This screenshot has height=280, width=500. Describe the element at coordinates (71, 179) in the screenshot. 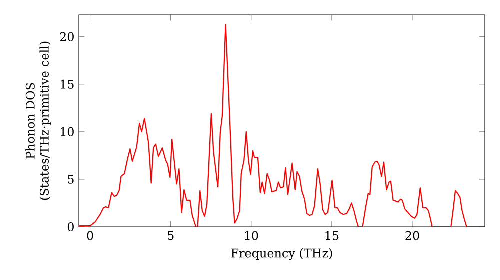

I see `y-tick-label: 5` at that location.